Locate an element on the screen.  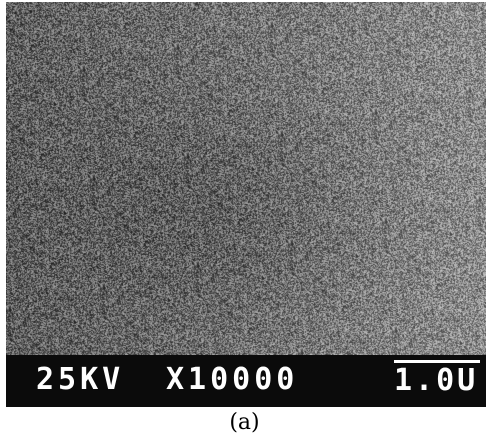
magnification: X10000 is located at coordinates (232, 379).